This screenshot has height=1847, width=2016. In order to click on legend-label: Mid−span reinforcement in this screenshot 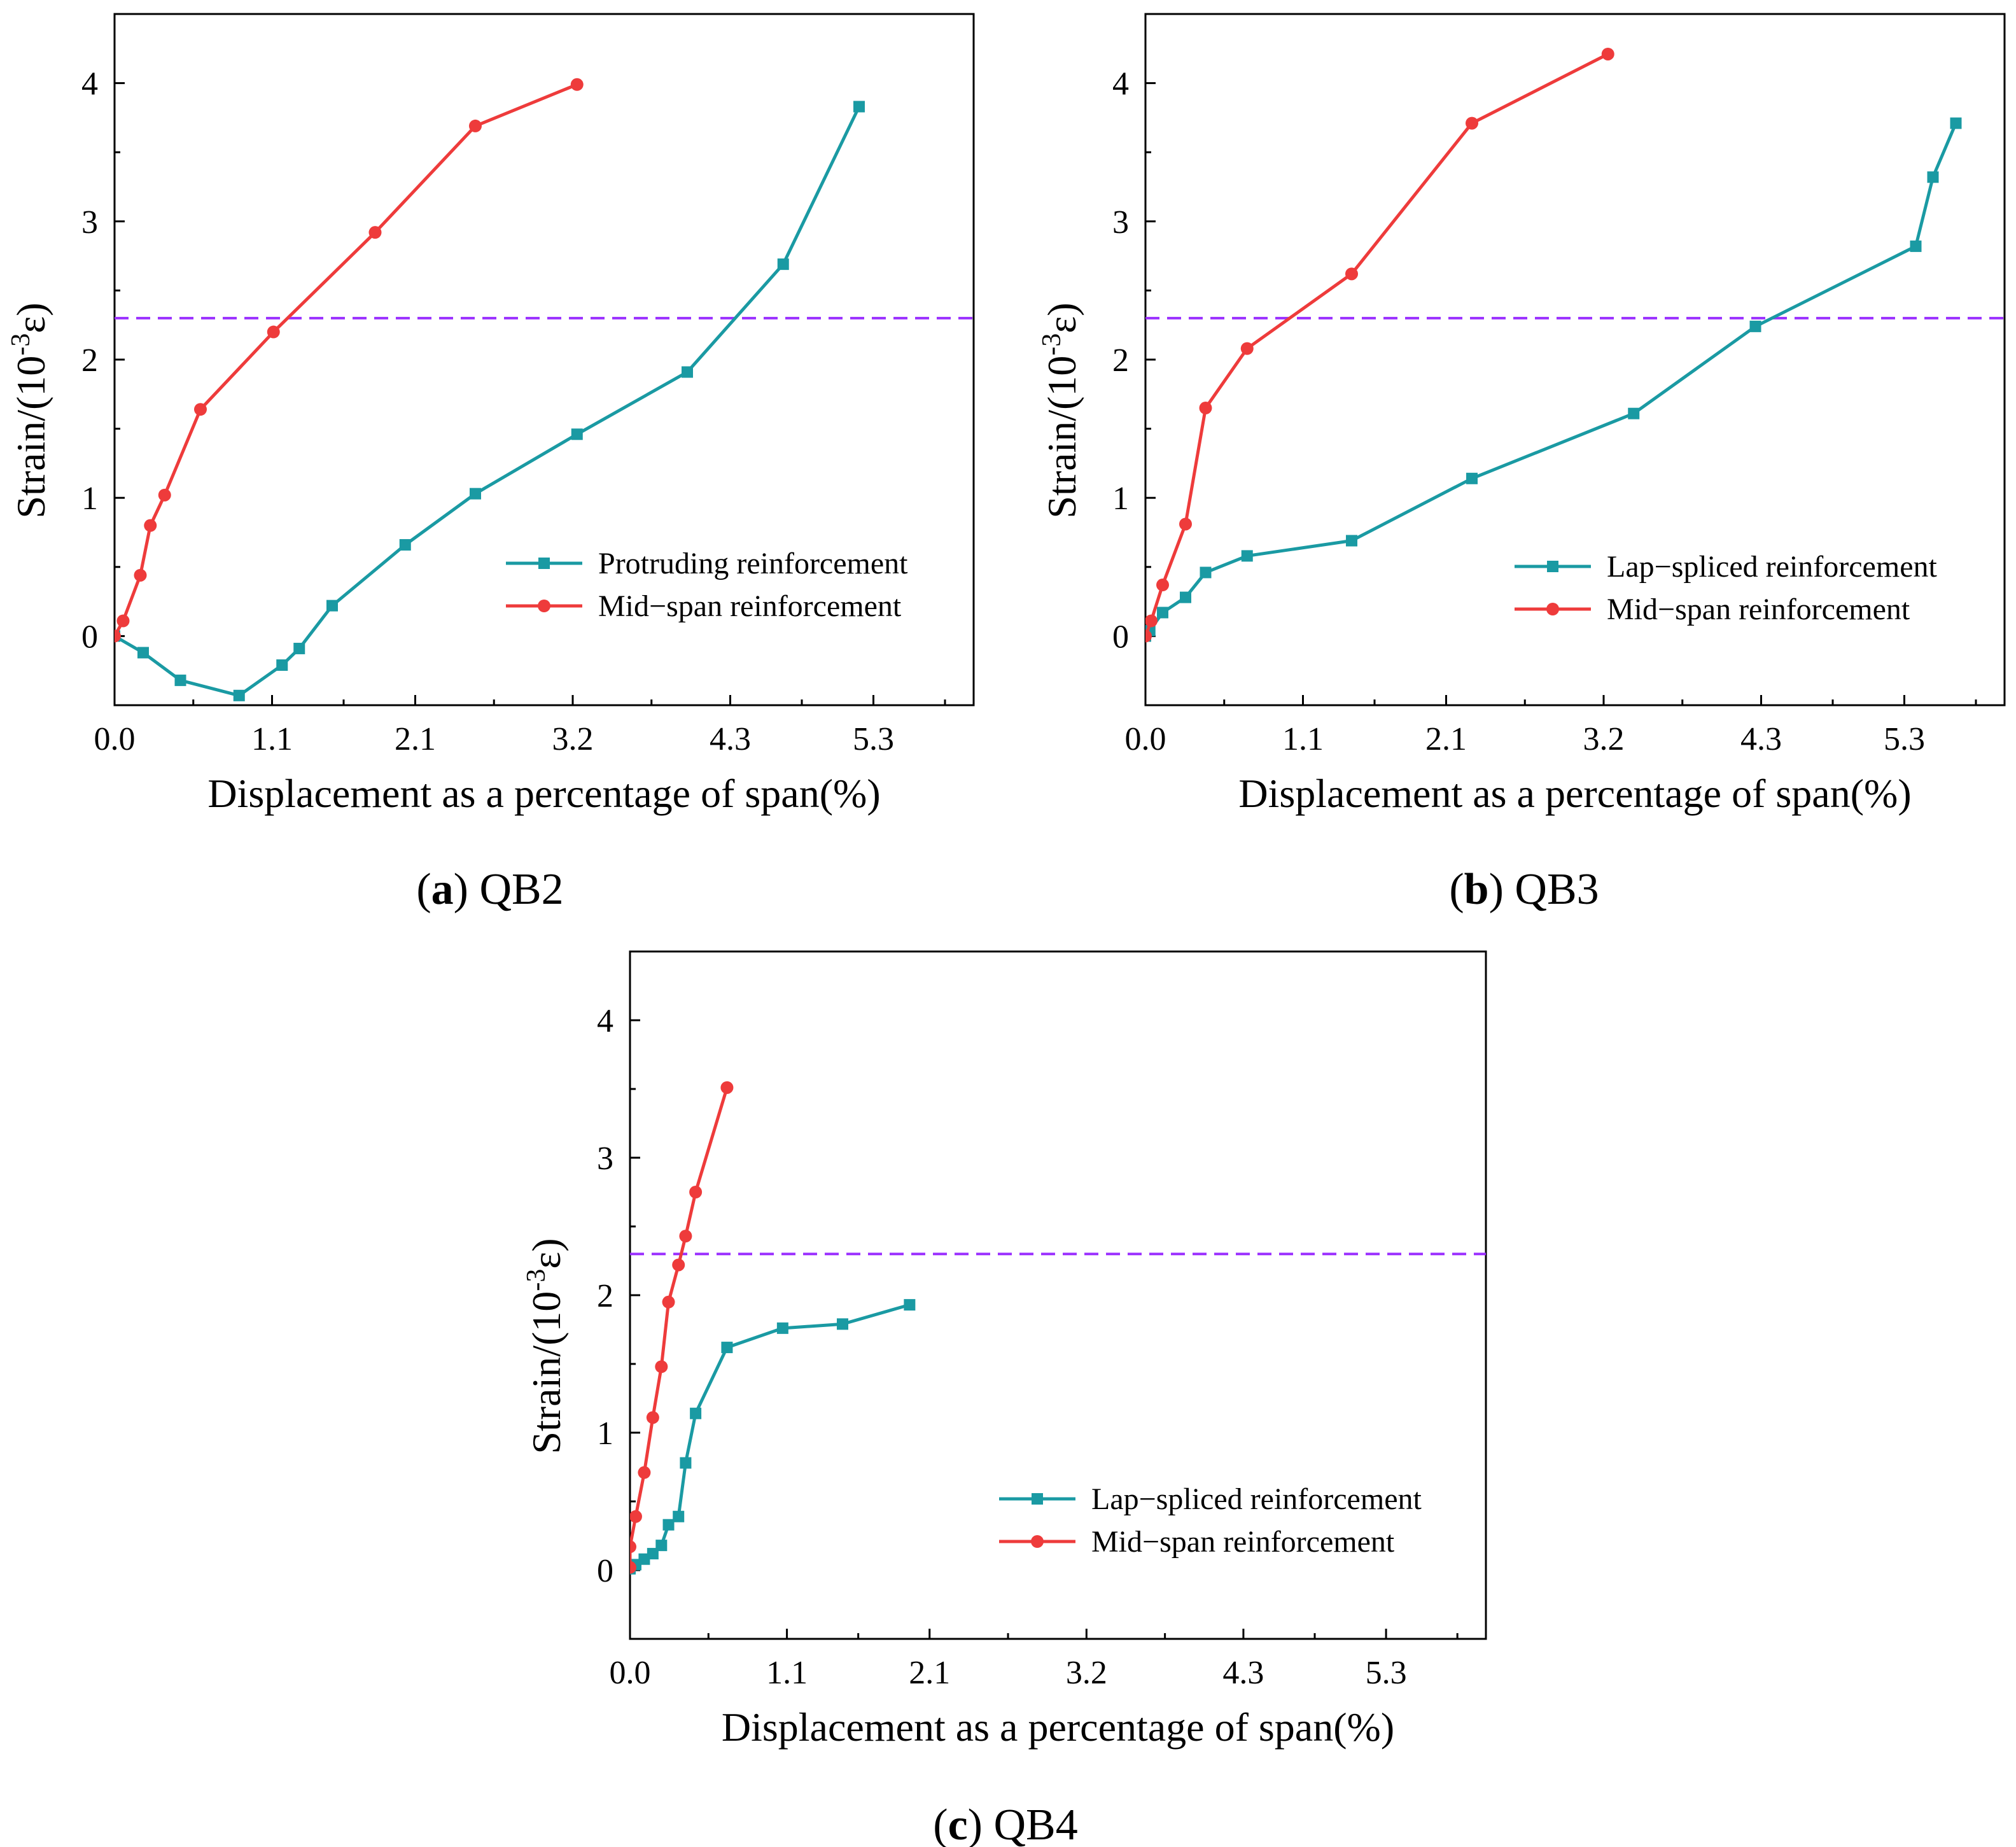, I will do `click(750, 606)`.